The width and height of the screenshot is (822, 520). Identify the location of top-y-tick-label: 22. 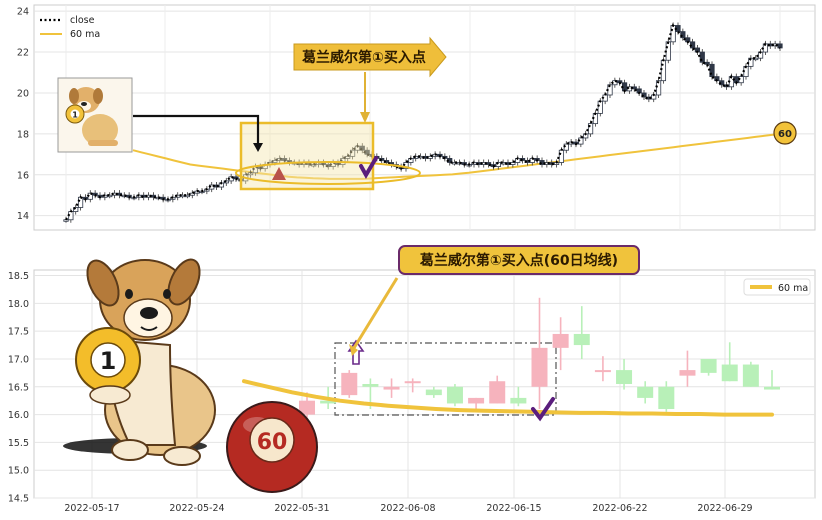
(23, 53).